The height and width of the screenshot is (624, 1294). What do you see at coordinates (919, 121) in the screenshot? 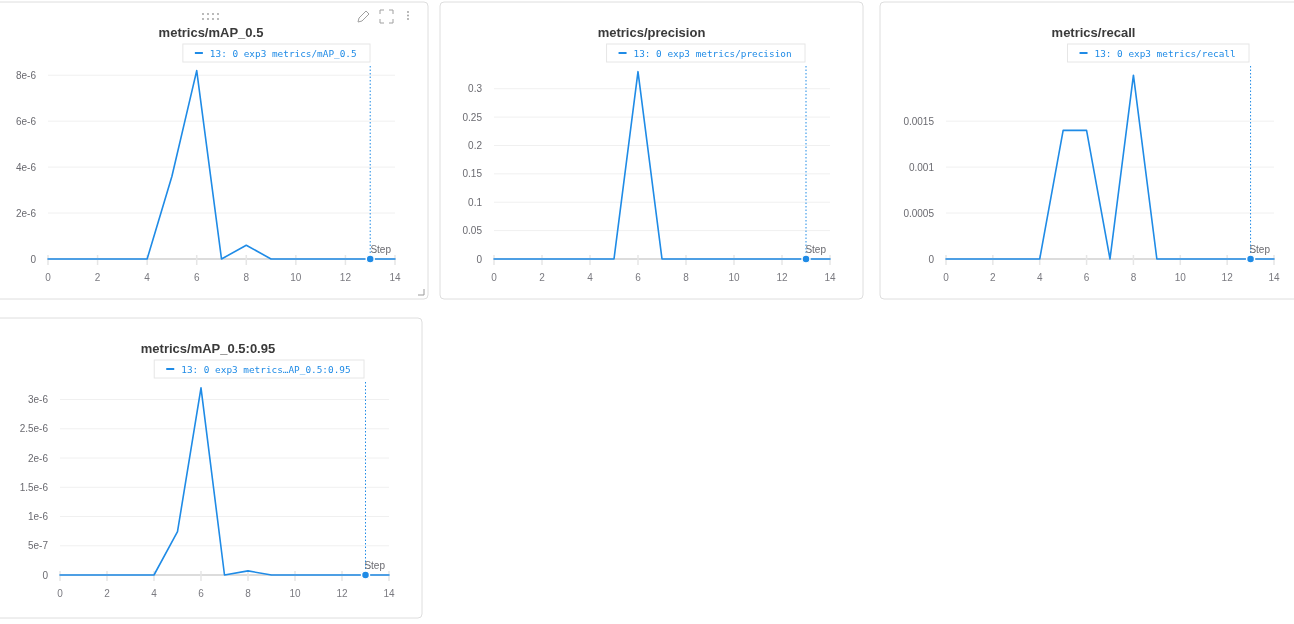
I see `y-tick-label: 0.0015` at bounding box center [919, 121].